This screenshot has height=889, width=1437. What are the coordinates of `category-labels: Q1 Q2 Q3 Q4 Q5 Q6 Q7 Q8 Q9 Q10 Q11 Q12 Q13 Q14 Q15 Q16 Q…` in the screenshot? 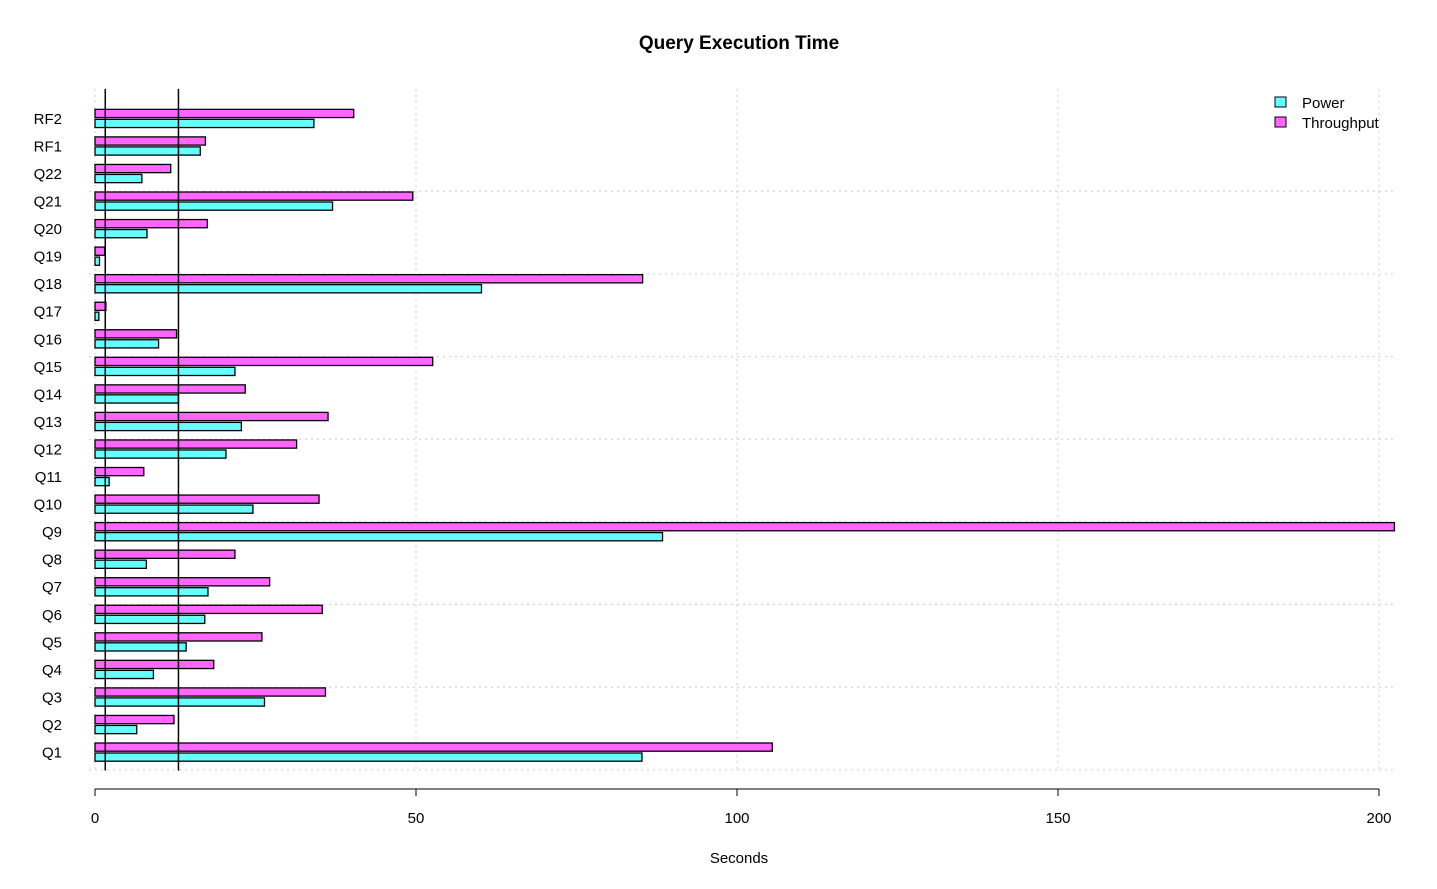 It's located at (48, 436).